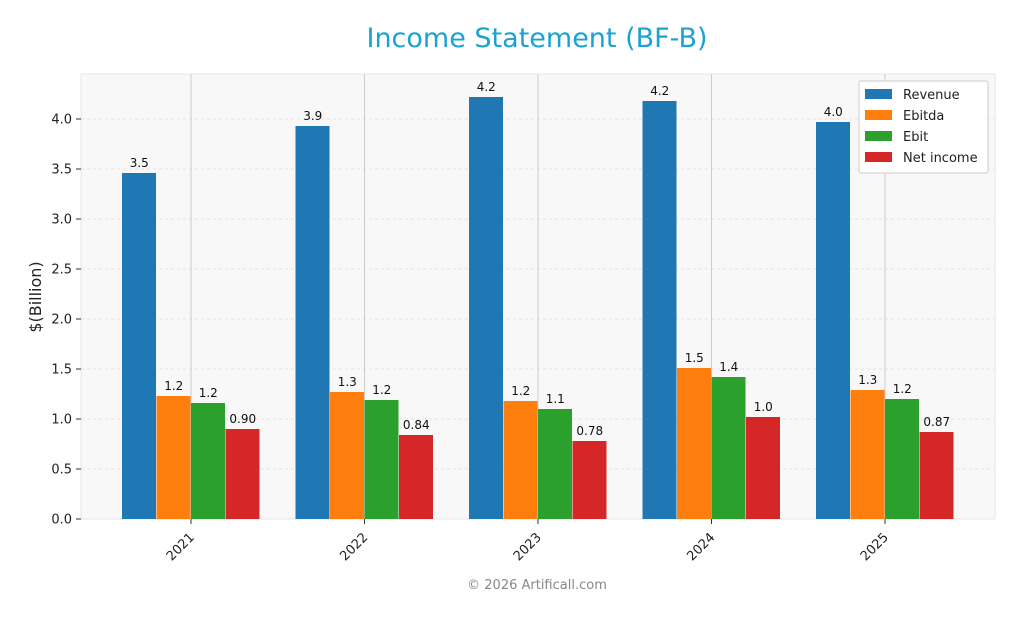  What do you see at coordinates (61, 270) in the screenshot?
I see `y-tick-label: 2.5` at bounding box center [61, 270].